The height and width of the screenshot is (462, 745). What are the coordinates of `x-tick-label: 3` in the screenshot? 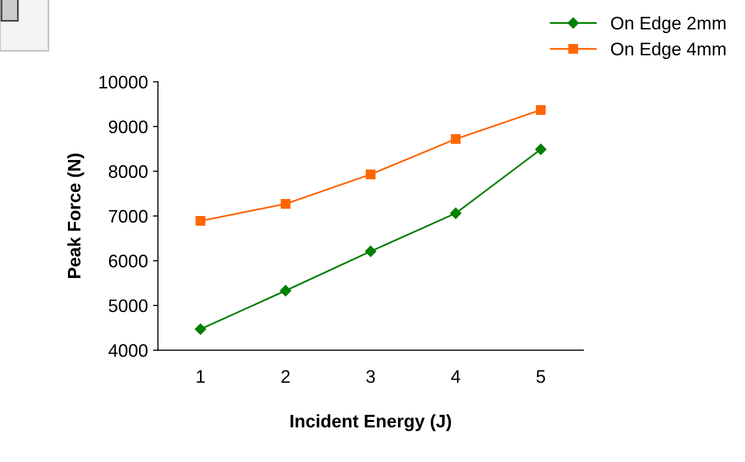 It's located at (370, 376).